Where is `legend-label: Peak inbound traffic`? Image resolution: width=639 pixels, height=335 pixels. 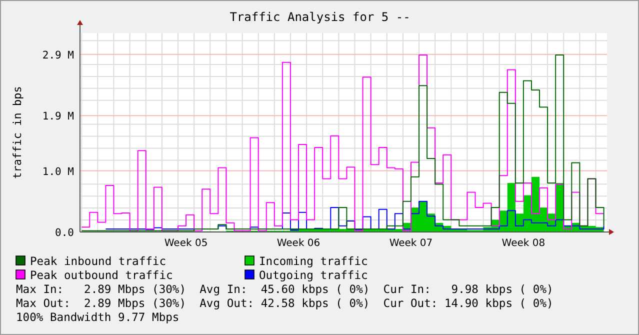
legend-label: Peak inbound traffic is located at coordinates (98, 261).